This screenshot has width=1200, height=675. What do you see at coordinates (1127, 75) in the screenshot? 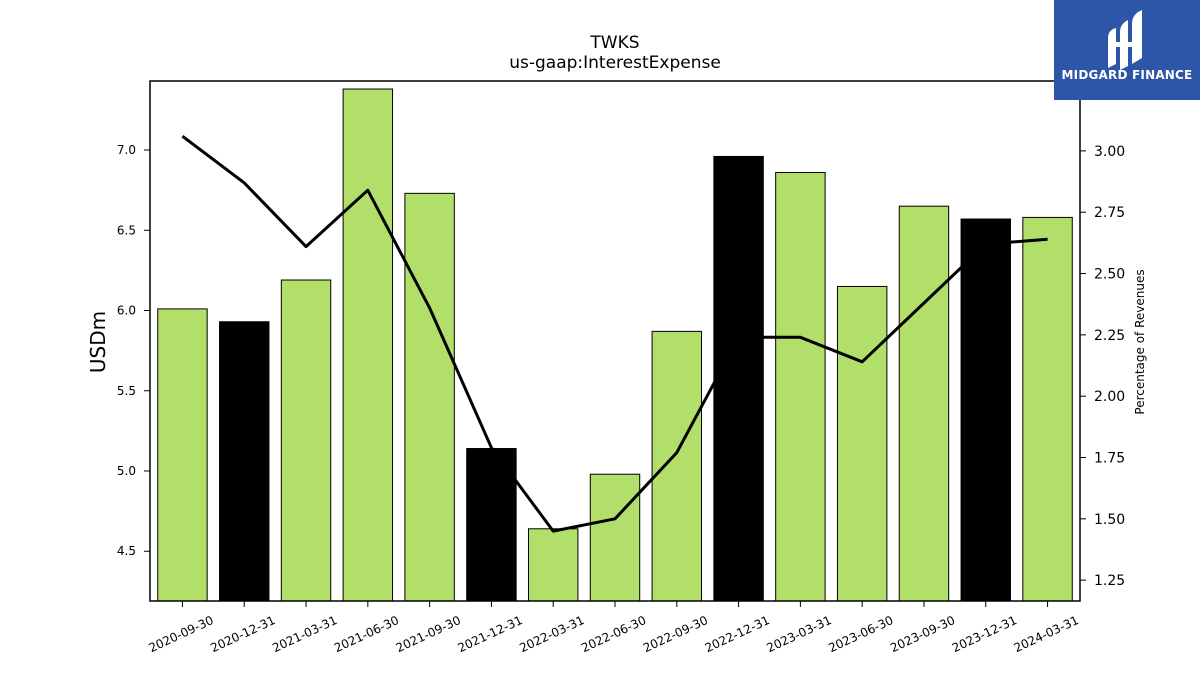
I see `logo-text: MIDGARD FINANCE` at bounding box center [1127, 75].